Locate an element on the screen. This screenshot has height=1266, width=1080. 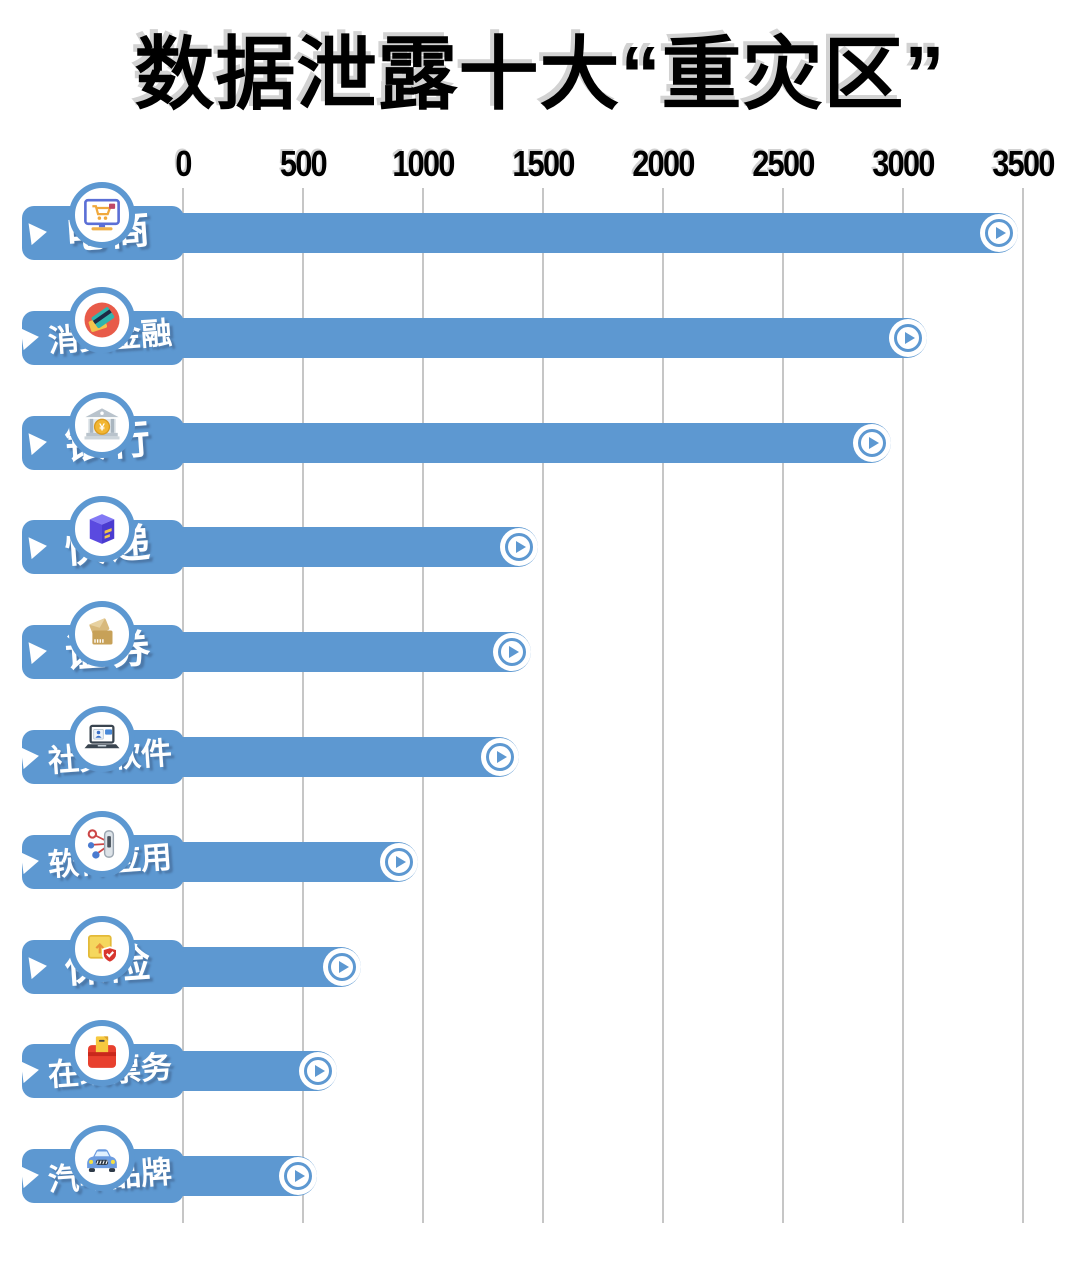
chart-title: 数据泄露十大“重灾区” is located at coordinates (540, 74).